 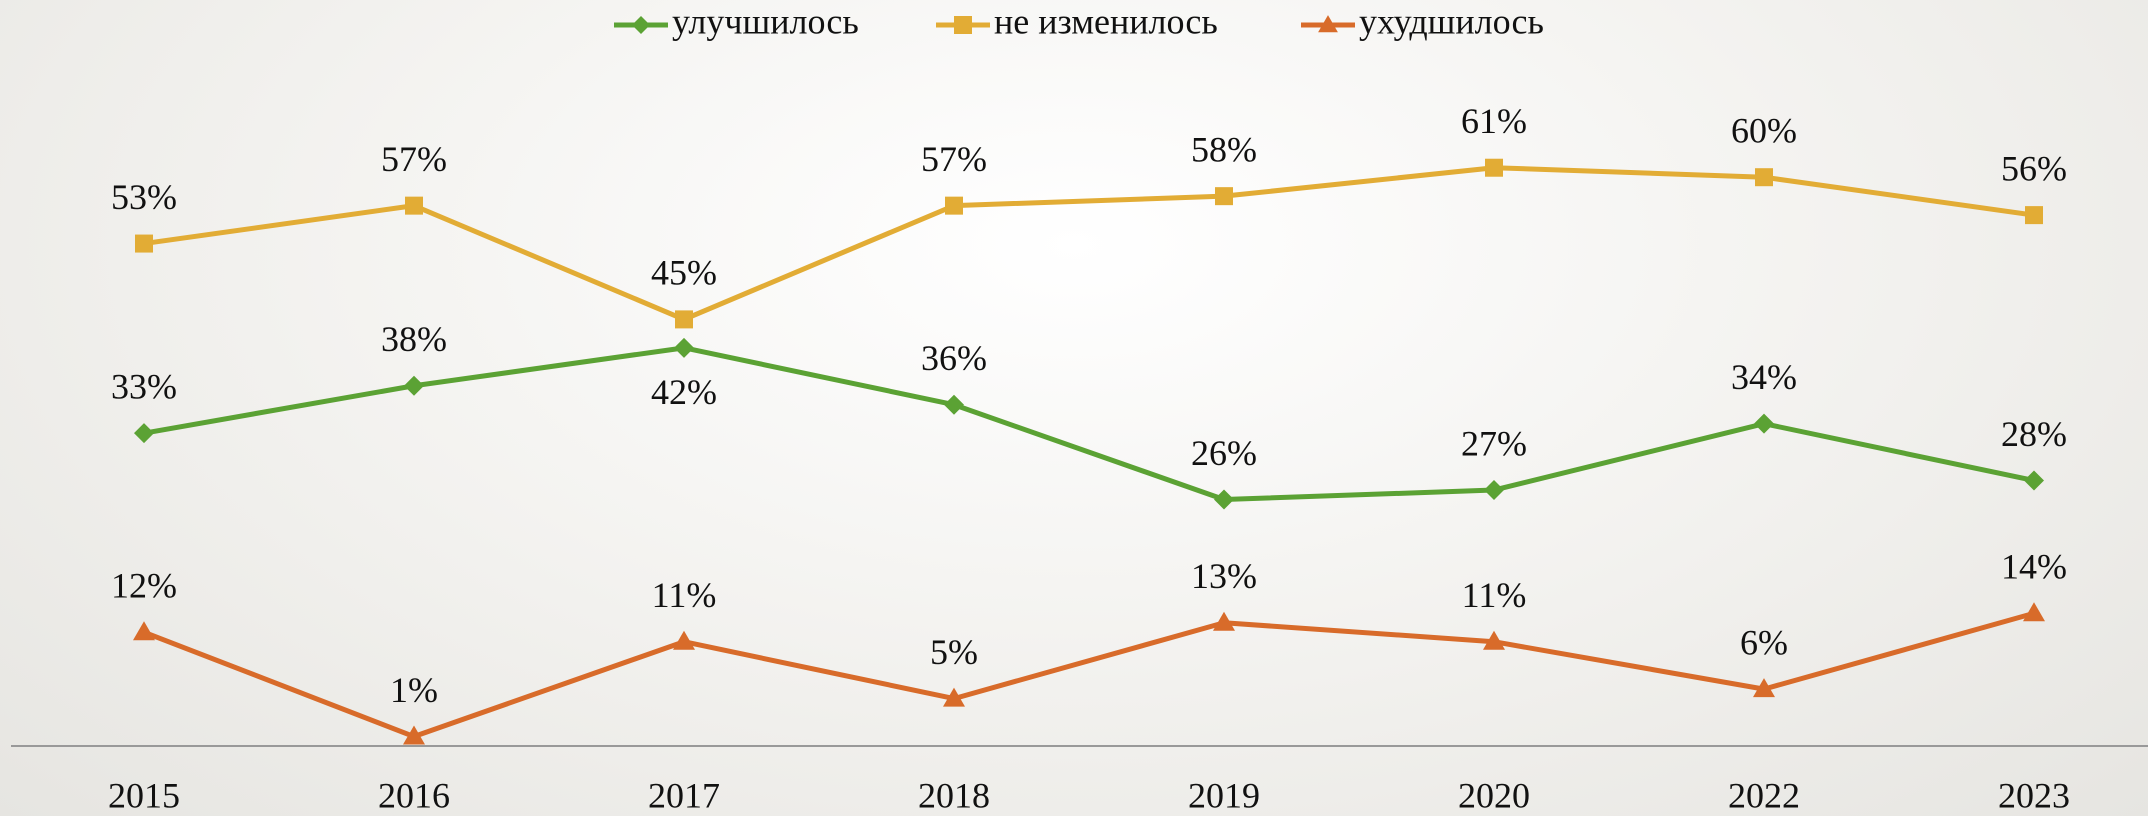 I want to click on data-label: 56%, so click(x=2034, y=168).